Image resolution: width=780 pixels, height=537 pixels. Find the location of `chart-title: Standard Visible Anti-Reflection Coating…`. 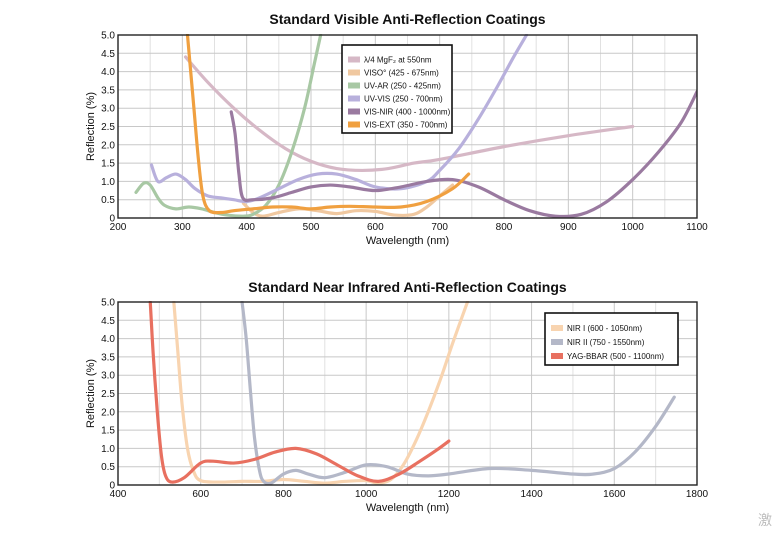

chart-title: Standard Visible Anti-Reflection Coating… is located at coordinates (407, 19).